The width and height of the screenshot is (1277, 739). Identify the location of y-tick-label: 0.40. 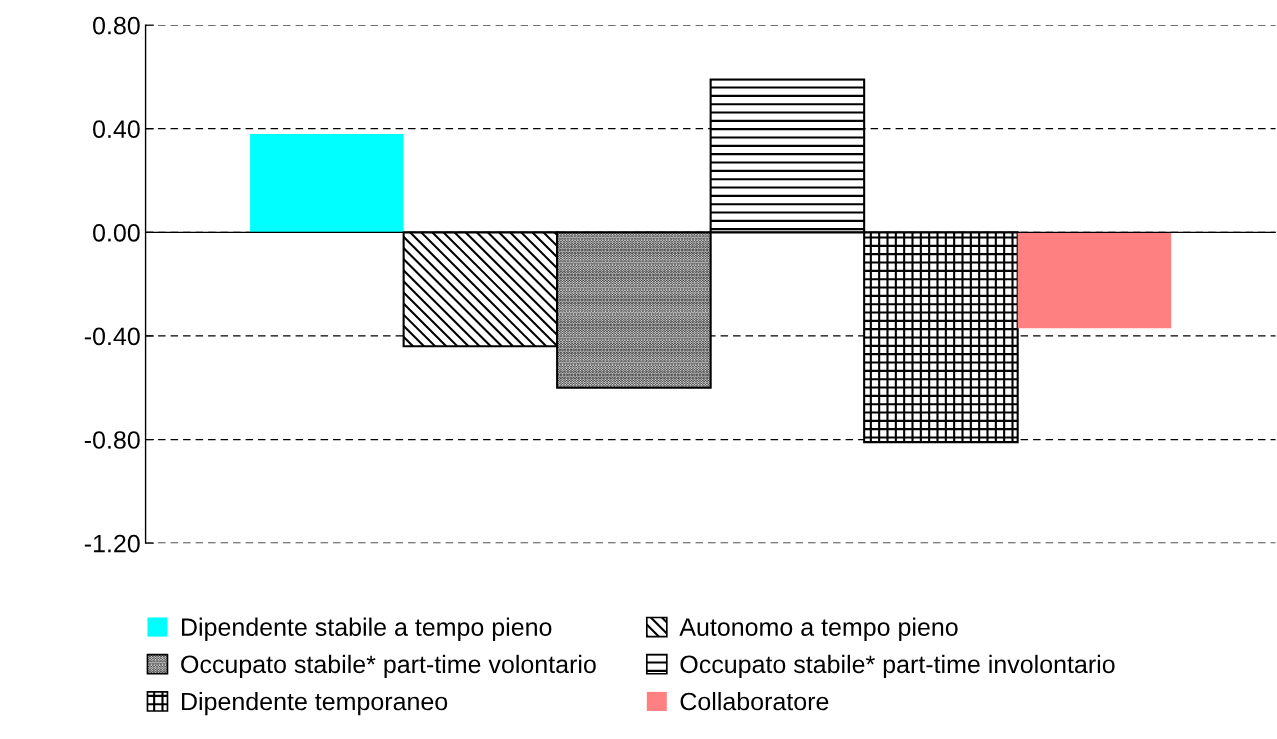
(116, 129).